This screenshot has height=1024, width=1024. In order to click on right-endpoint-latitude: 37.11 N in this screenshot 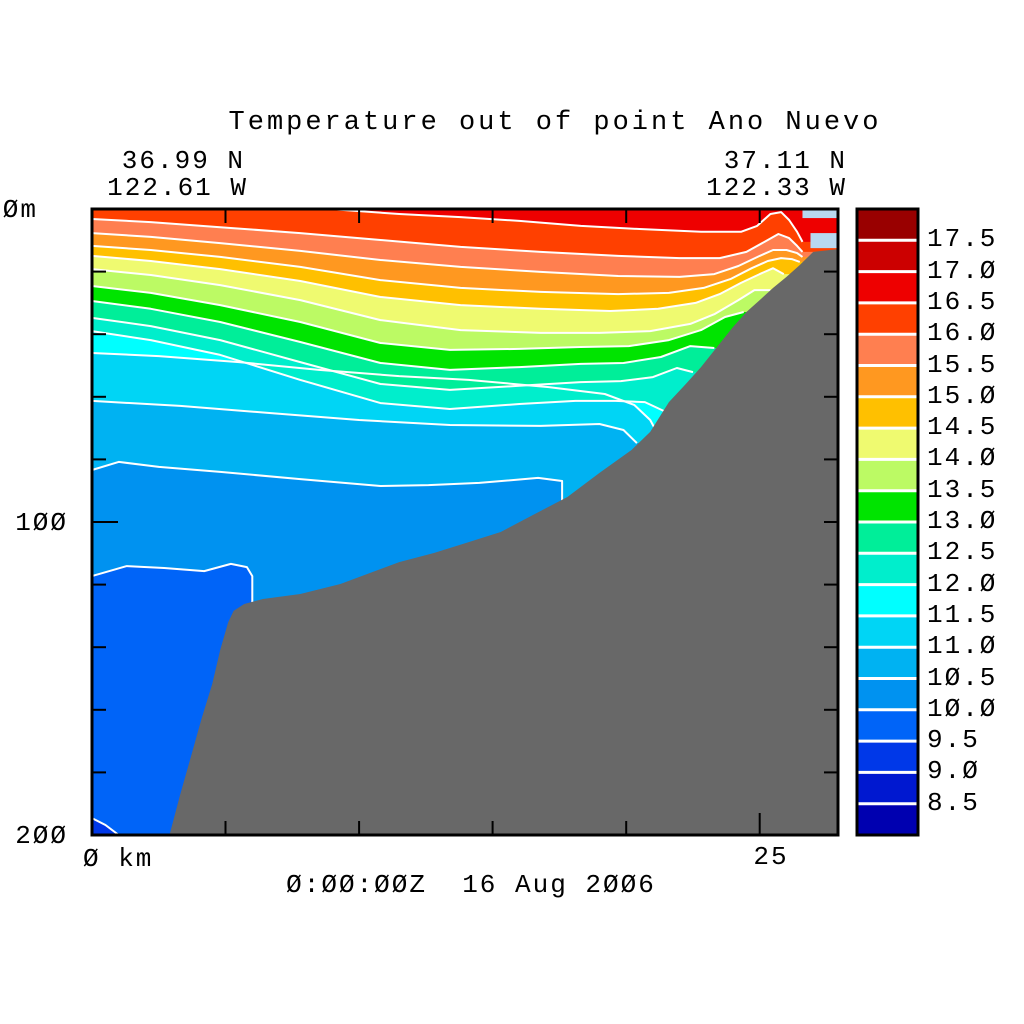, I will do `click(785, 161)`.